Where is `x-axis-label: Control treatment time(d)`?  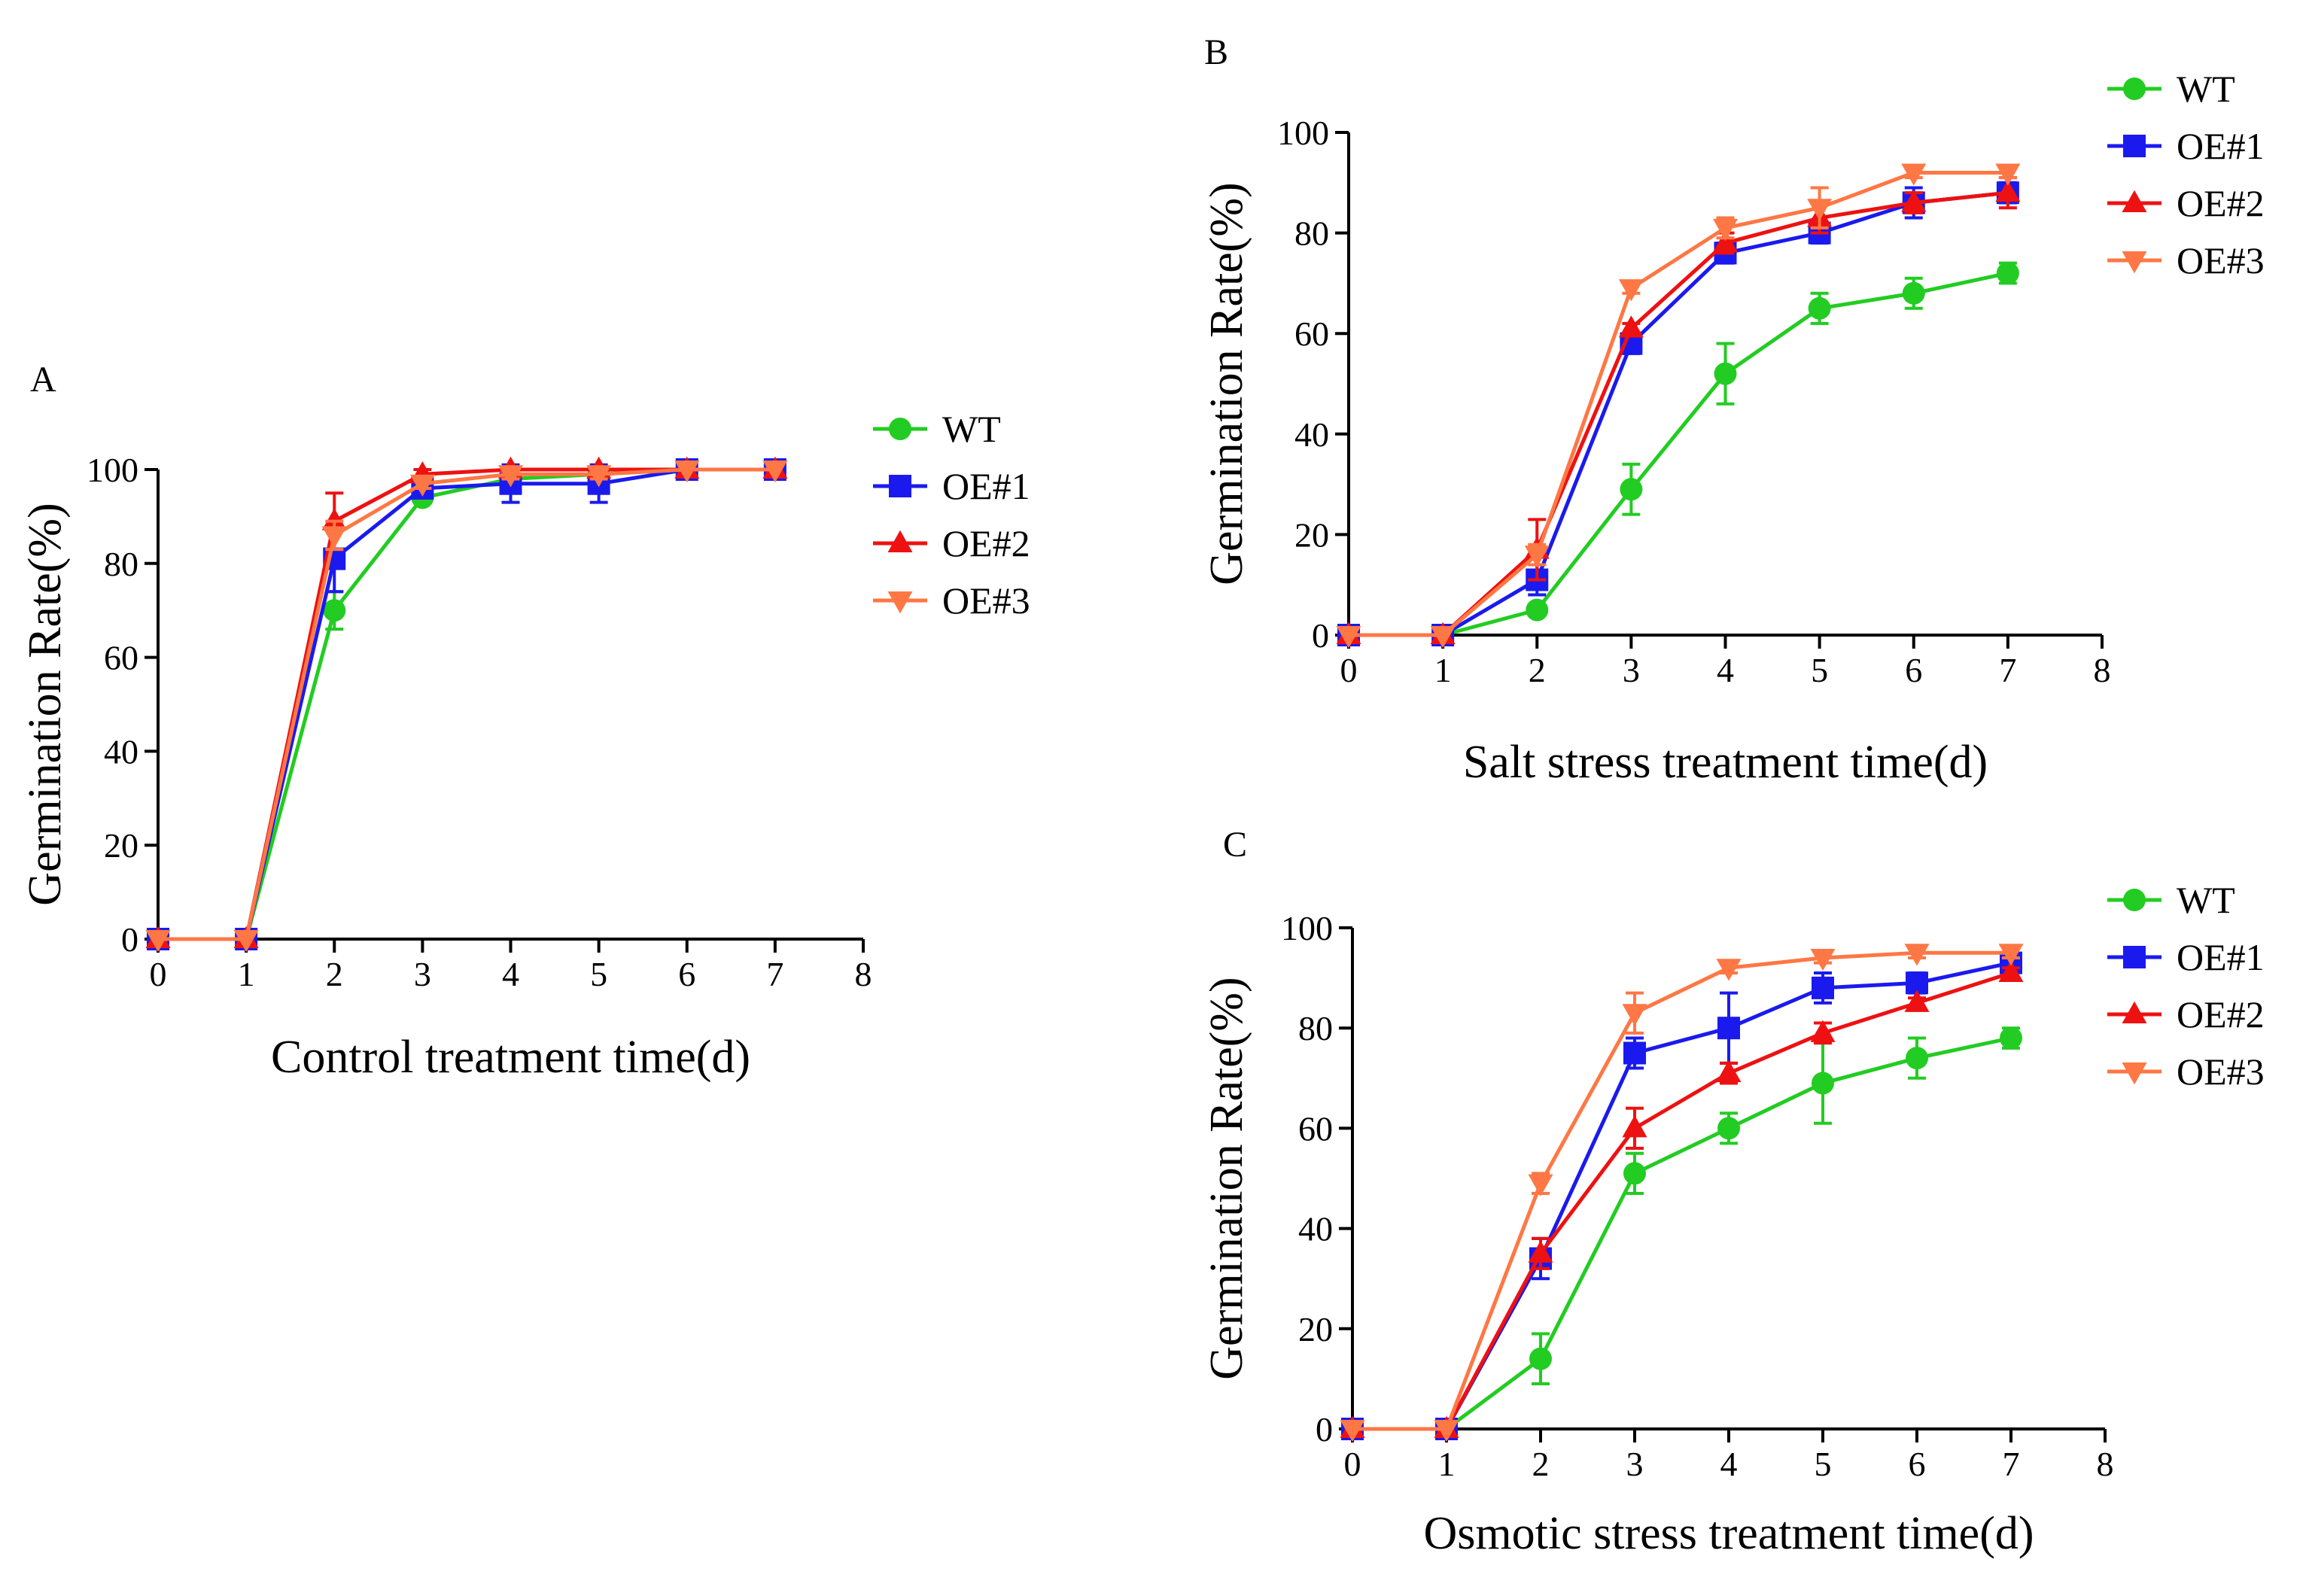
x-axis-label: Control treatment time(d) is located at coordinates (510, 1057).